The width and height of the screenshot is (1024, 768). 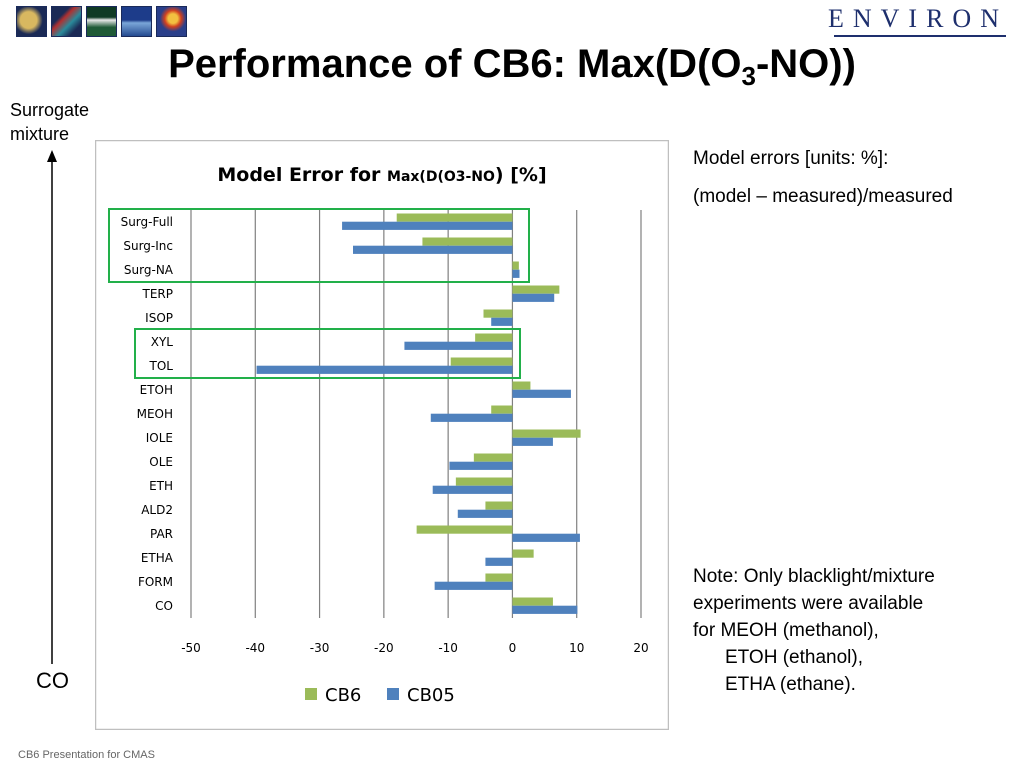 I want to click on bar-cb6-surg-full, so click(x=454, y=217).